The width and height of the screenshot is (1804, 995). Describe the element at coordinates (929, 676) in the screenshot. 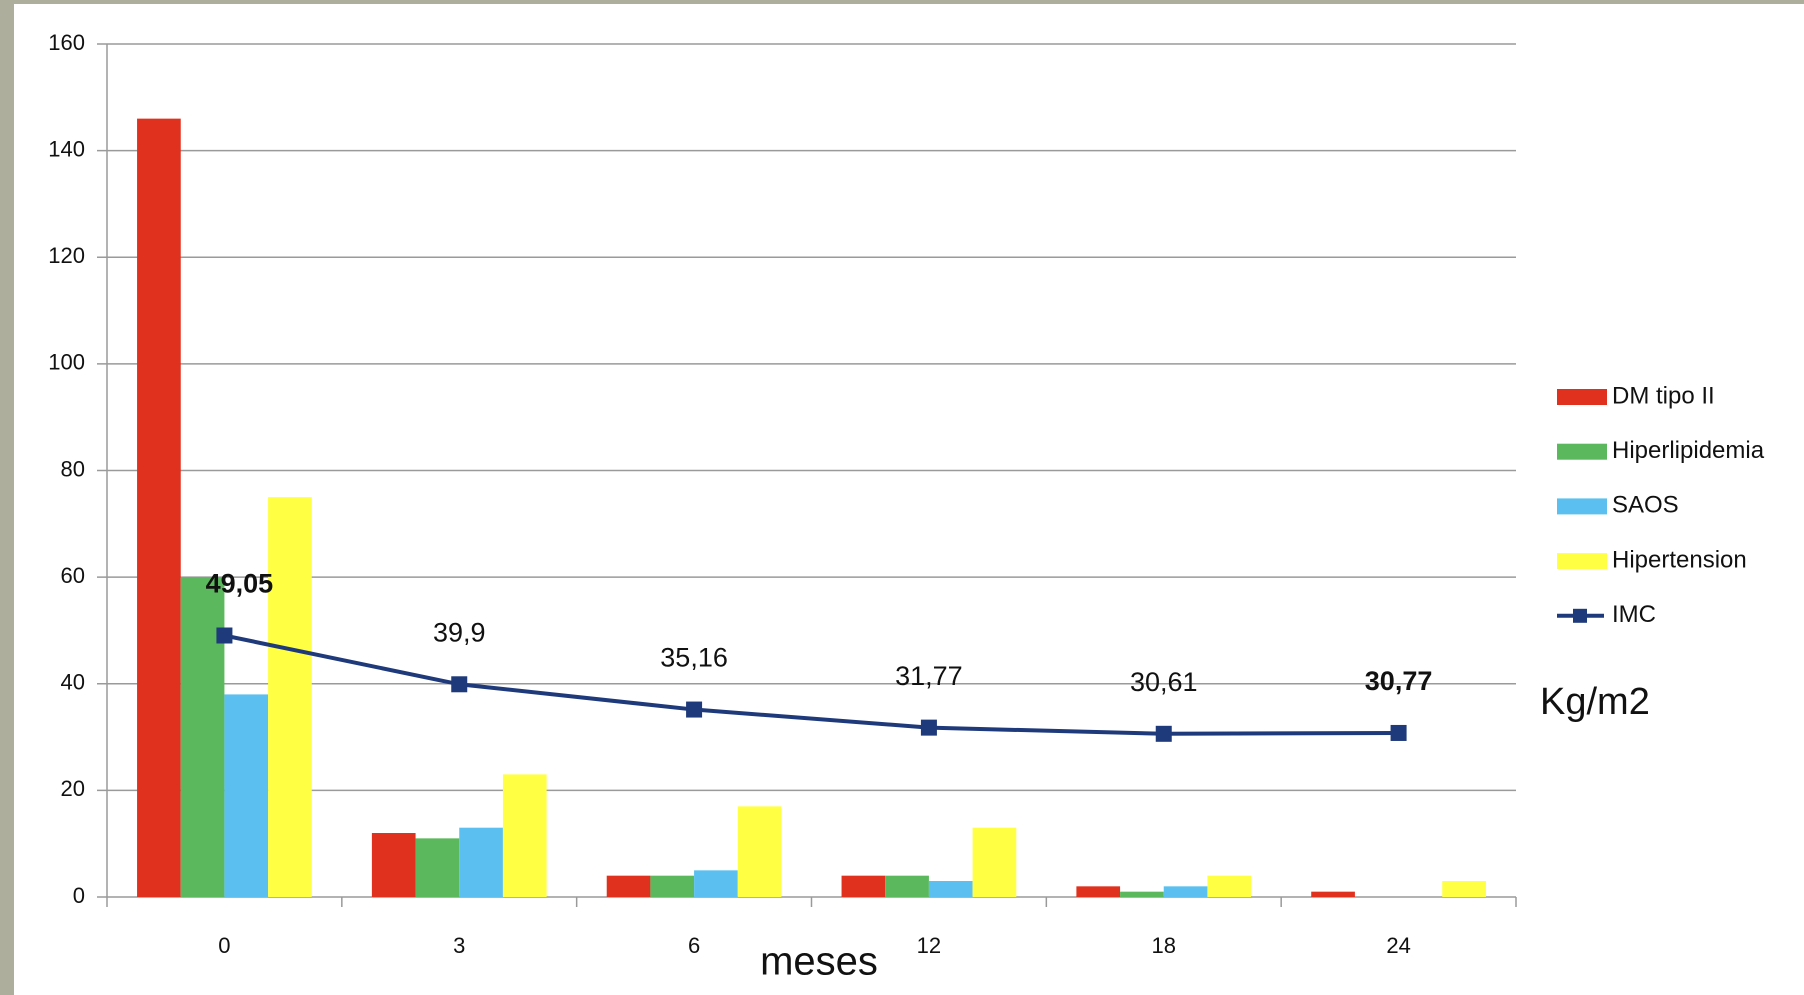

I see `data-label: 31,77` at that location.